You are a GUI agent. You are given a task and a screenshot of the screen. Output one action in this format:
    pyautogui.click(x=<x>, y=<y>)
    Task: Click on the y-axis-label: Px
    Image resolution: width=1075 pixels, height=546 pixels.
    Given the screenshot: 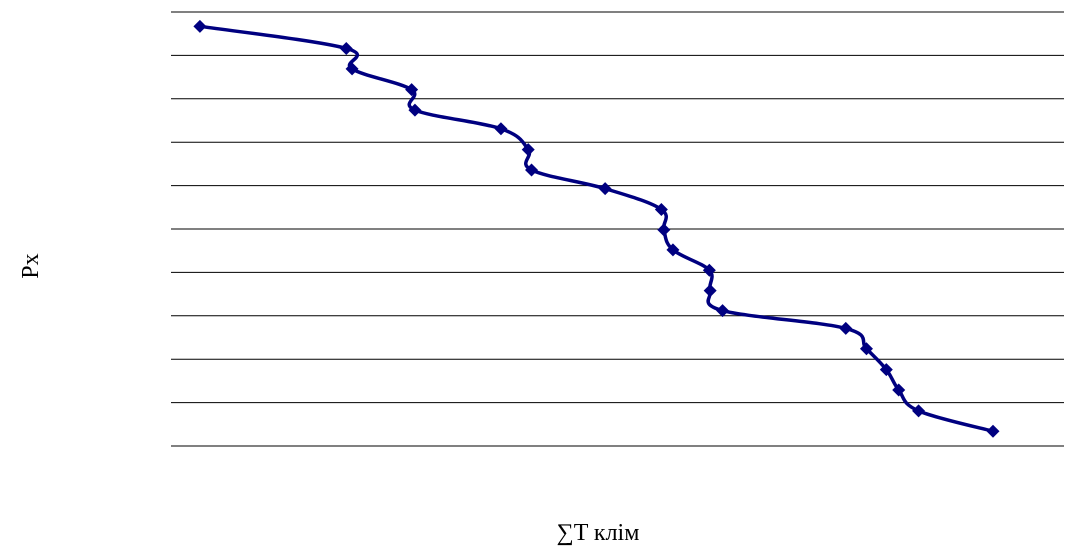 What is the action you would take?
    pyautogui.click(x=31, y=265)
    